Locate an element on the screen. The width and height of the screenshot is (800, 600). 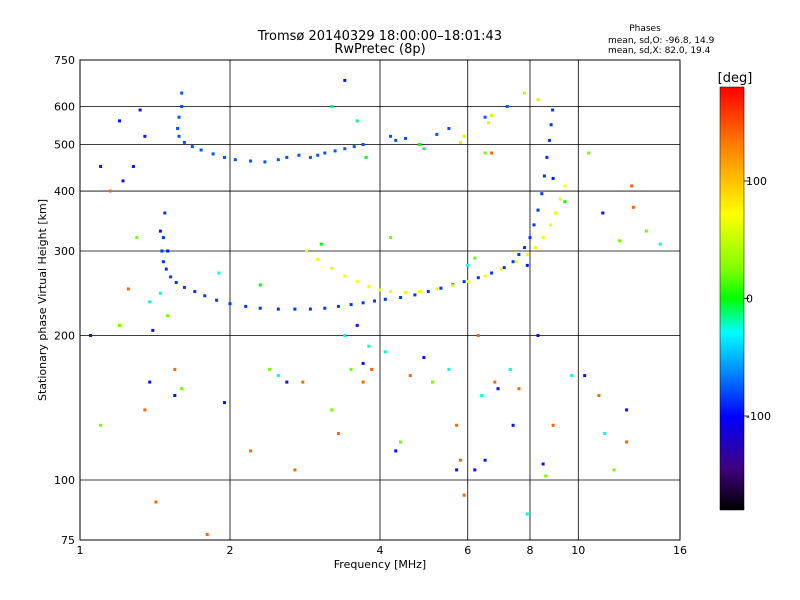
y-tick-labels: 75 100 200 300 400 500 600 750 is located at coordinates (64, 300).